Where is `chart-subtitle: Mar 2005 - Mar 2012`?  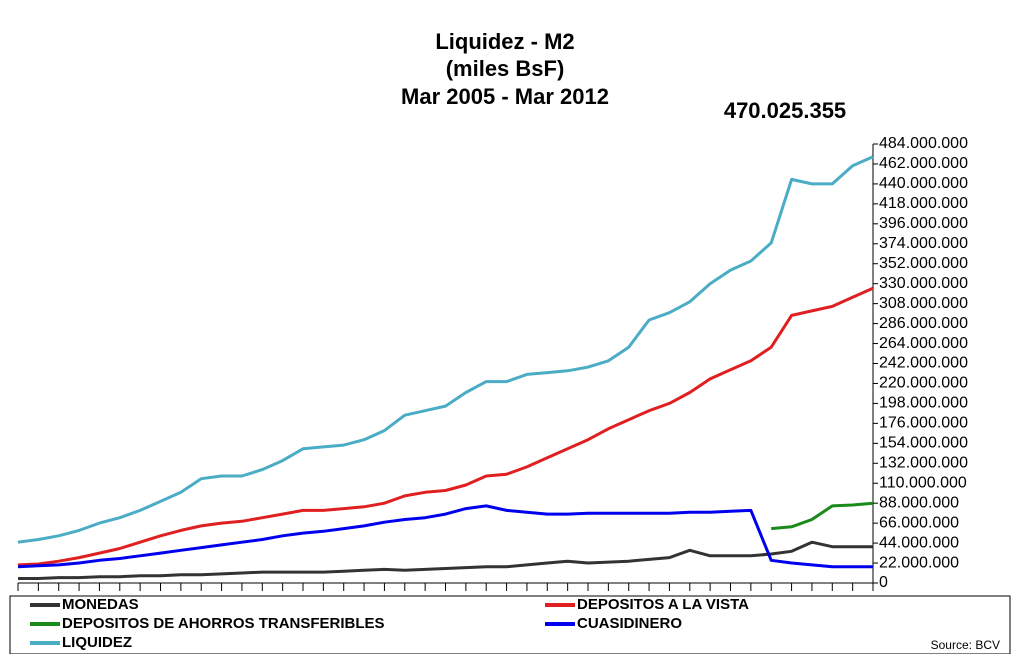 chart-subtitle: Mar 2005 - Mar 2012 is located at coordinates (505, 96).